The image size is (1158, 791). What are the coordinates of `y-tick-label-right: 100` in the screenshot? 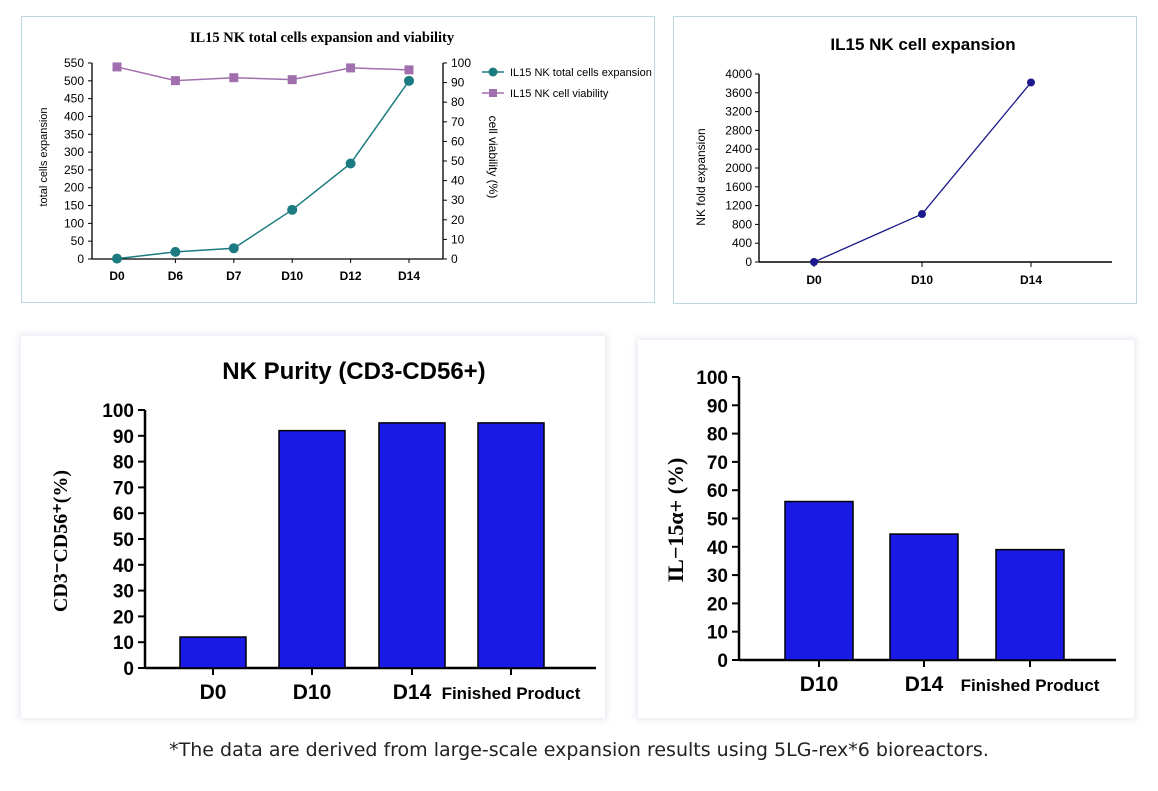 It's located at (461, 63).